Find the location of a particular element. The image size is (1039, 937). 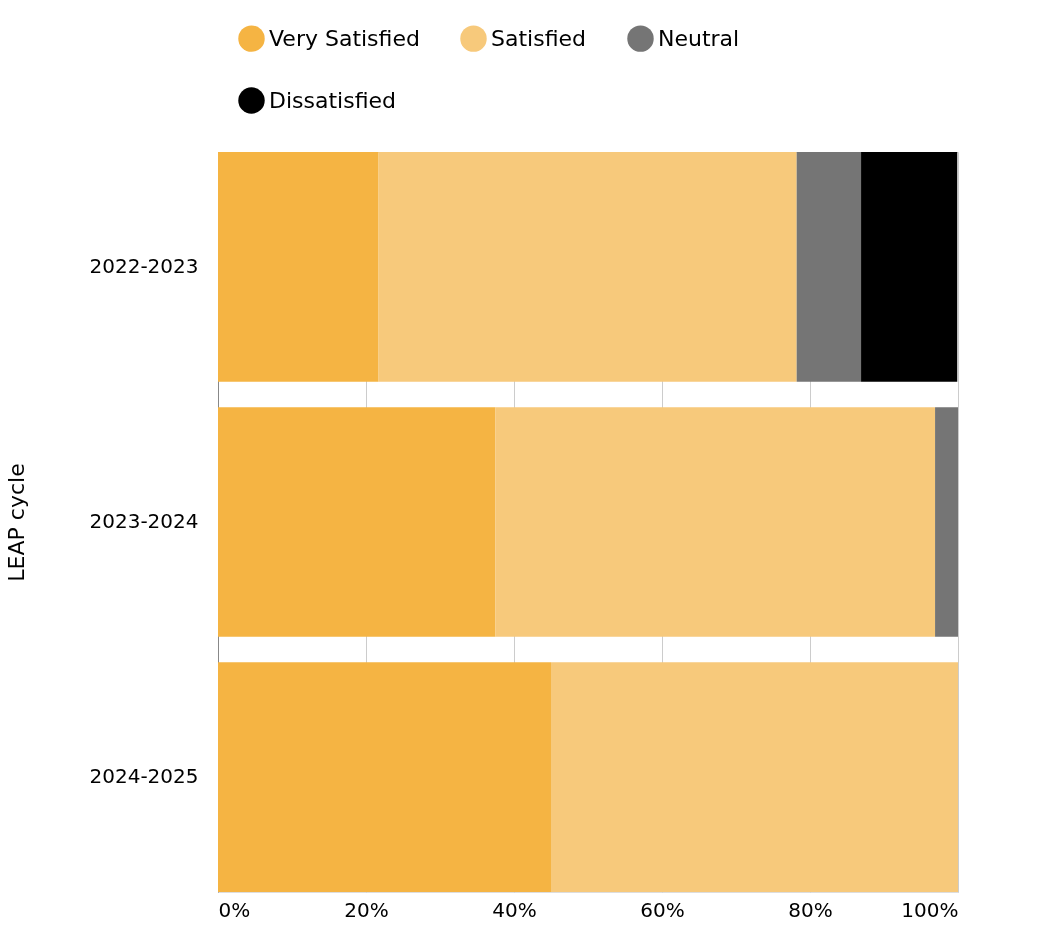

x-tick-label: 80% is located at coordinates (810, 909).